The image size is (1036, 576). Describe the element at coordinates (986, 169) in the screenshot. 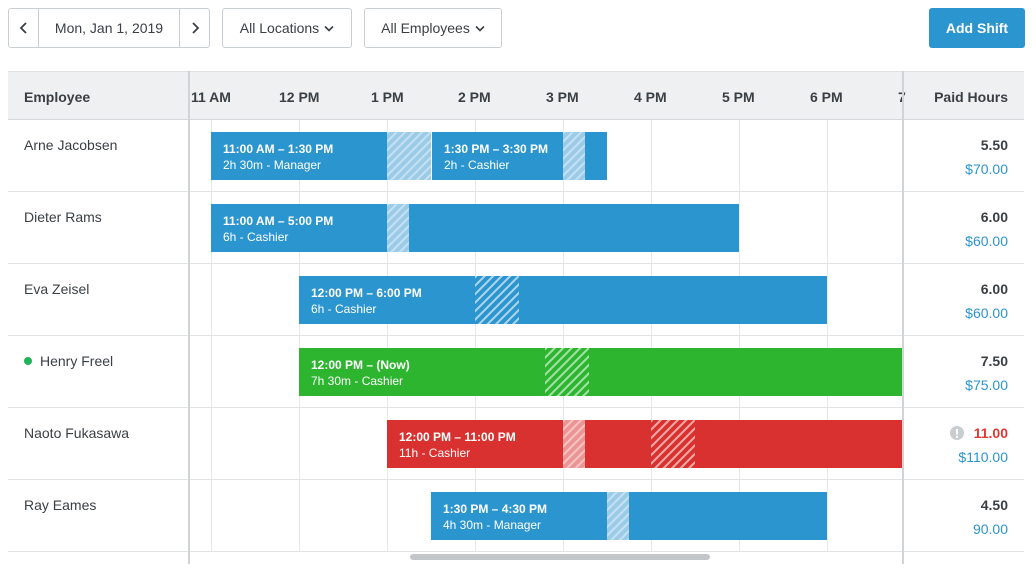

I see `paid-amount: $70.00` at that location.